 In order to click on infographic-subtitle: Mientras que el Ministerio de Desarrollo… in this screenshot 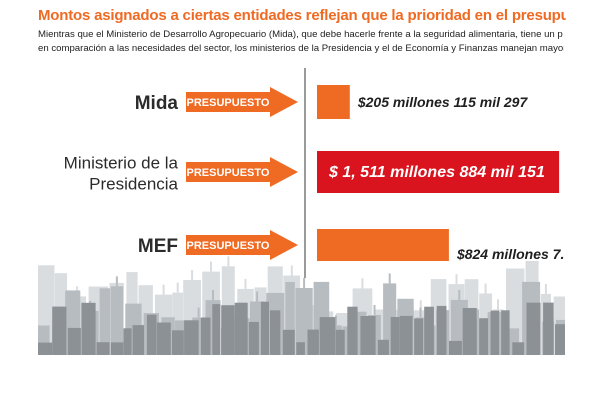, I will do `click(301, 41)`.